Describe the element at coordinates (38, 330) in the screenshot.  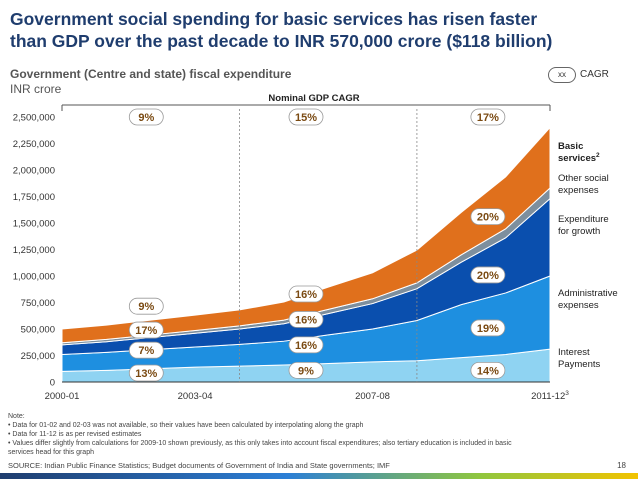
I see `y-tick-label: 500,000` at that location.